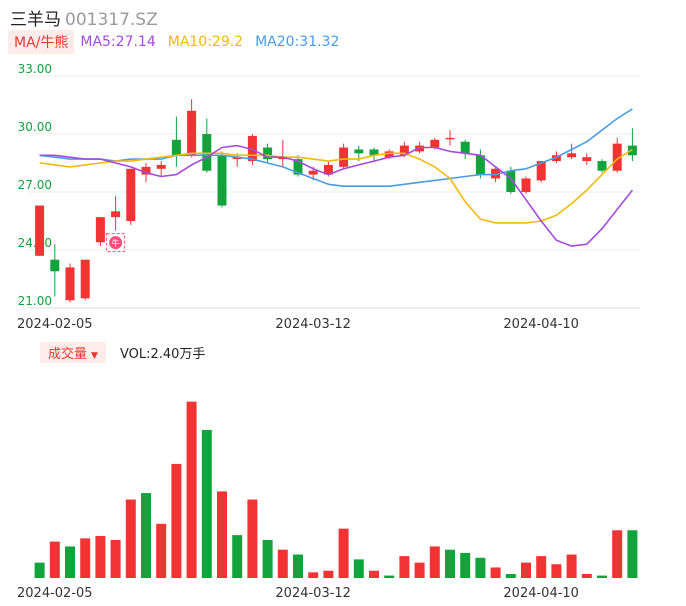  I want to click on ma20-label: MA20:31.32, so click(297, 42).